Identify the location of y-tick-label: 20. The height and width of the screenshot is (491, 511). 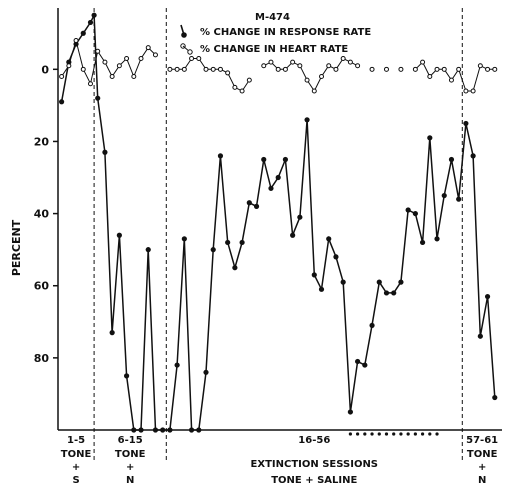
(42, 141).